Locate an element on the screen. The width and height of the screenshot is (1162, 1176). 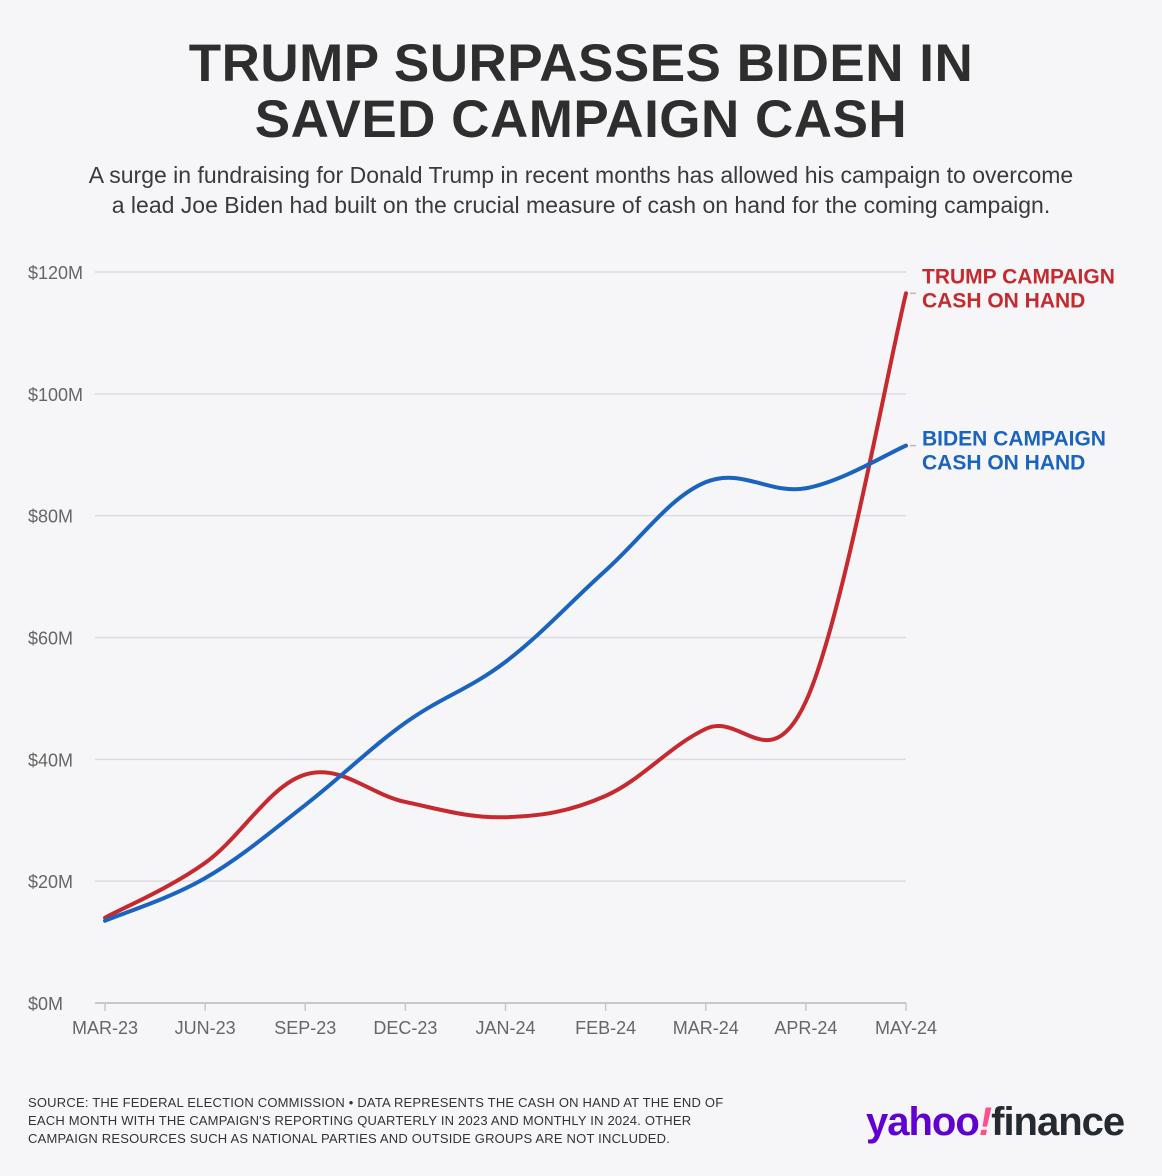
x-tick-label: MAR-24 is located at coordinates (706, 1028).